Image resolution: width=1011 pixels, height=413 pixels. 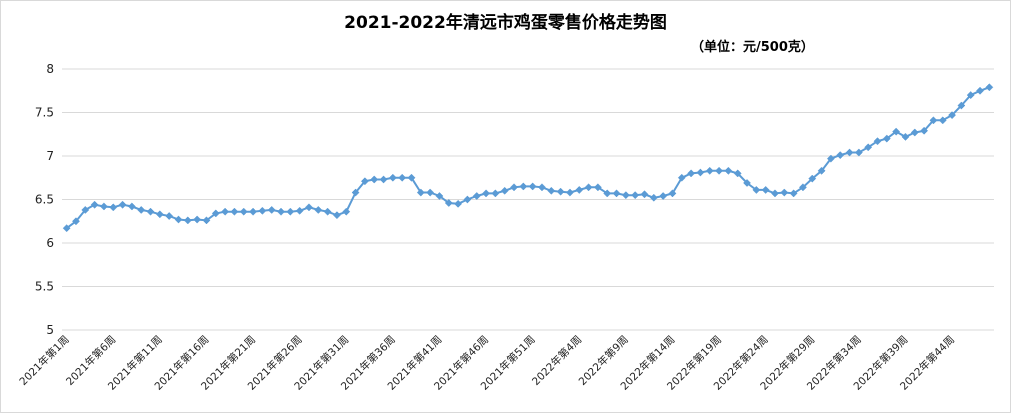 What do you see at coordinates (44, 199) in the screenshot?
I see `y-axis-ticks: 5 5.5 6 6.5 7 7.5 8` at bounding box center [44, 199].